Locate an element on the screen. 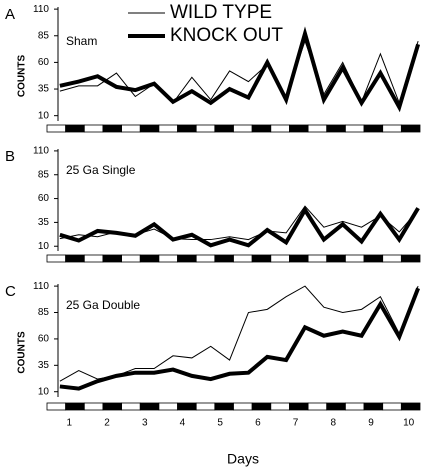  x-tick-label: 6 is located at coordinates (258, 423).